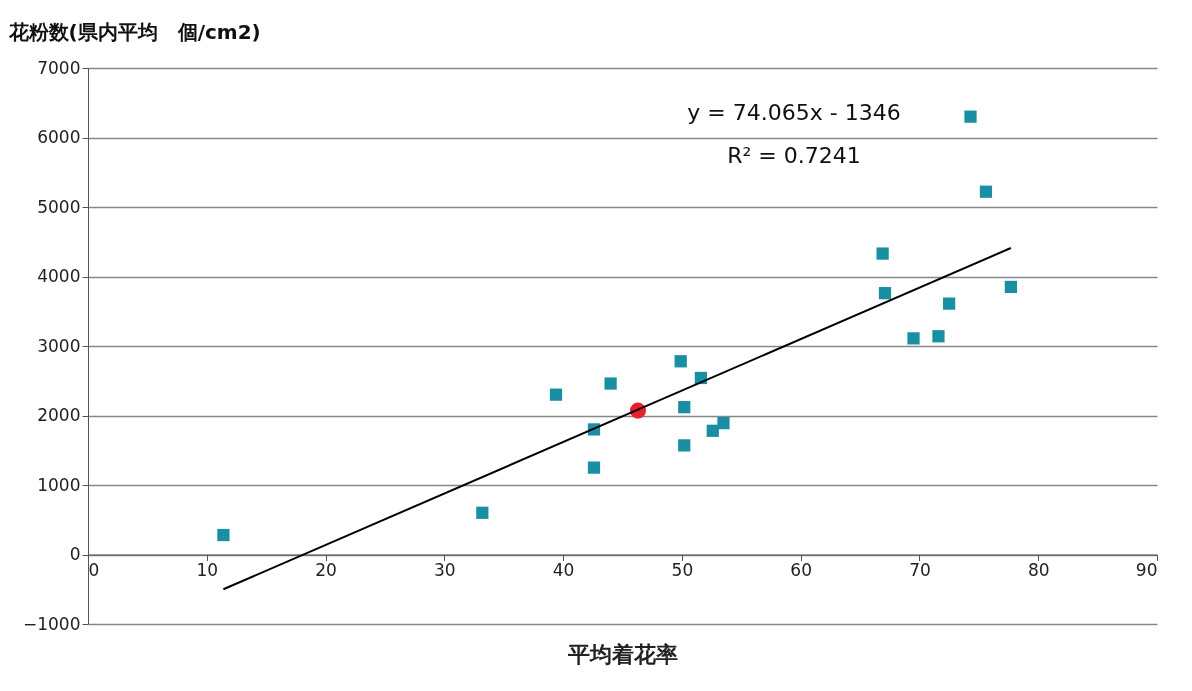 This screenshot has height=691, width=1192. I want to click on y-tick-label: 7000, so click(59, 67).